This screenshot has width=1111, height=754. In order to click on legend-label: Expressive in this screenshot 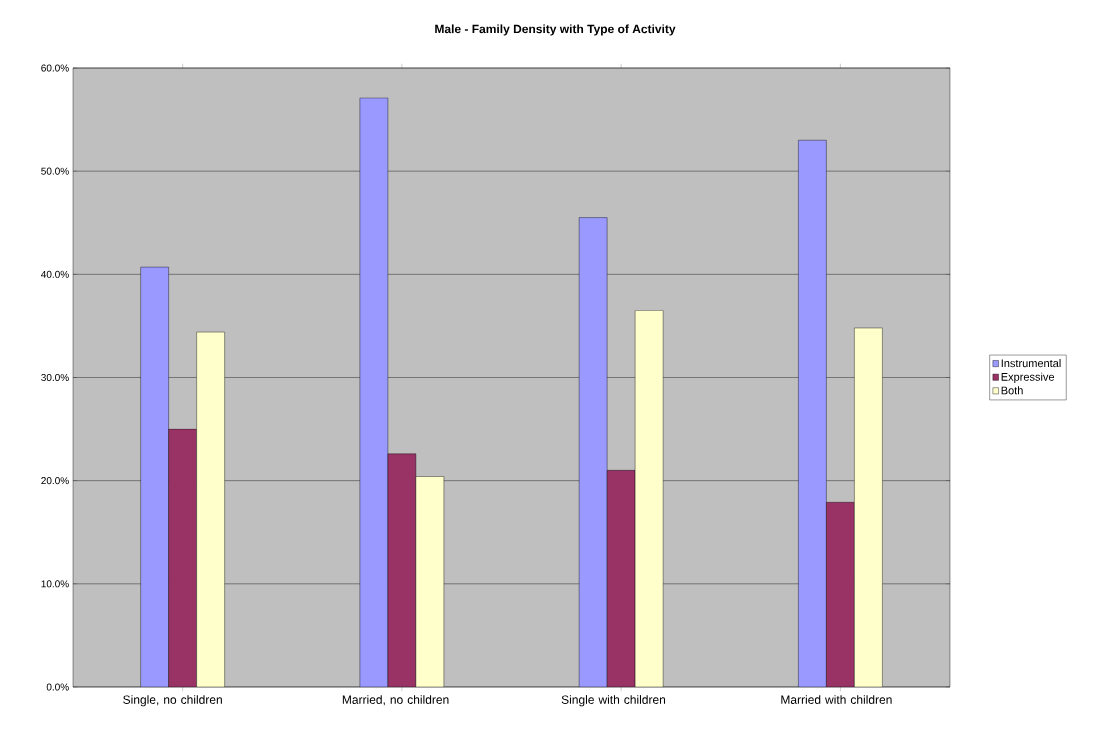, I will do `click(1028, 377)`.